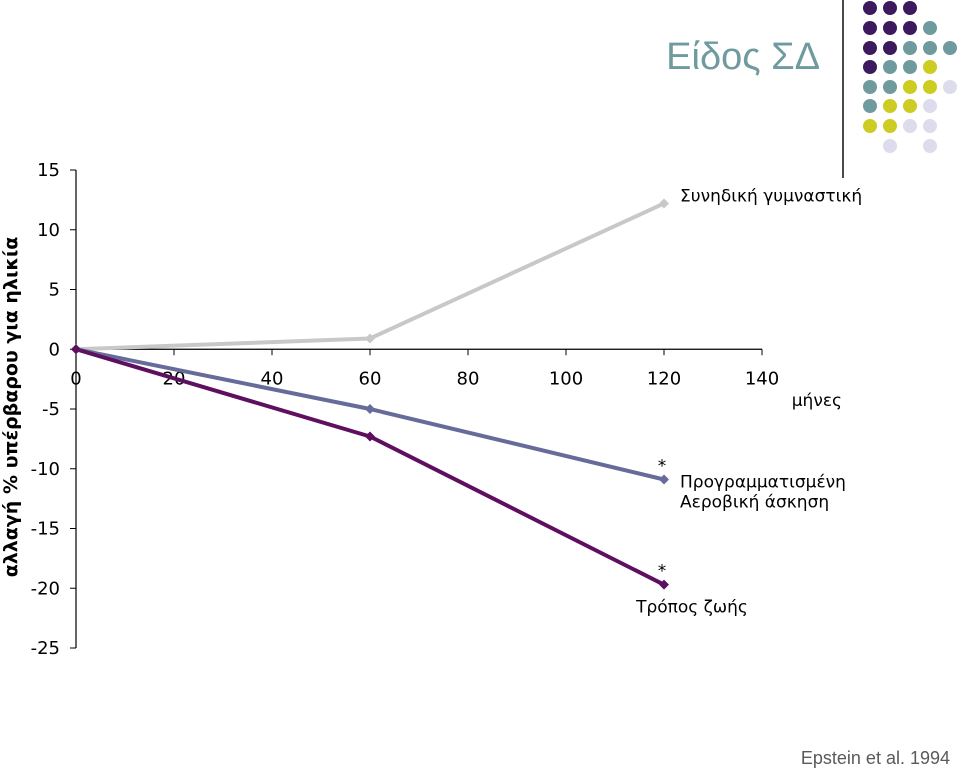  What do you see at coordinates (763, 493) in the screenshot?
I see `series-label: Προγραμματισμένη Αεροβική άσκηση` at bounding box center [763, 493].